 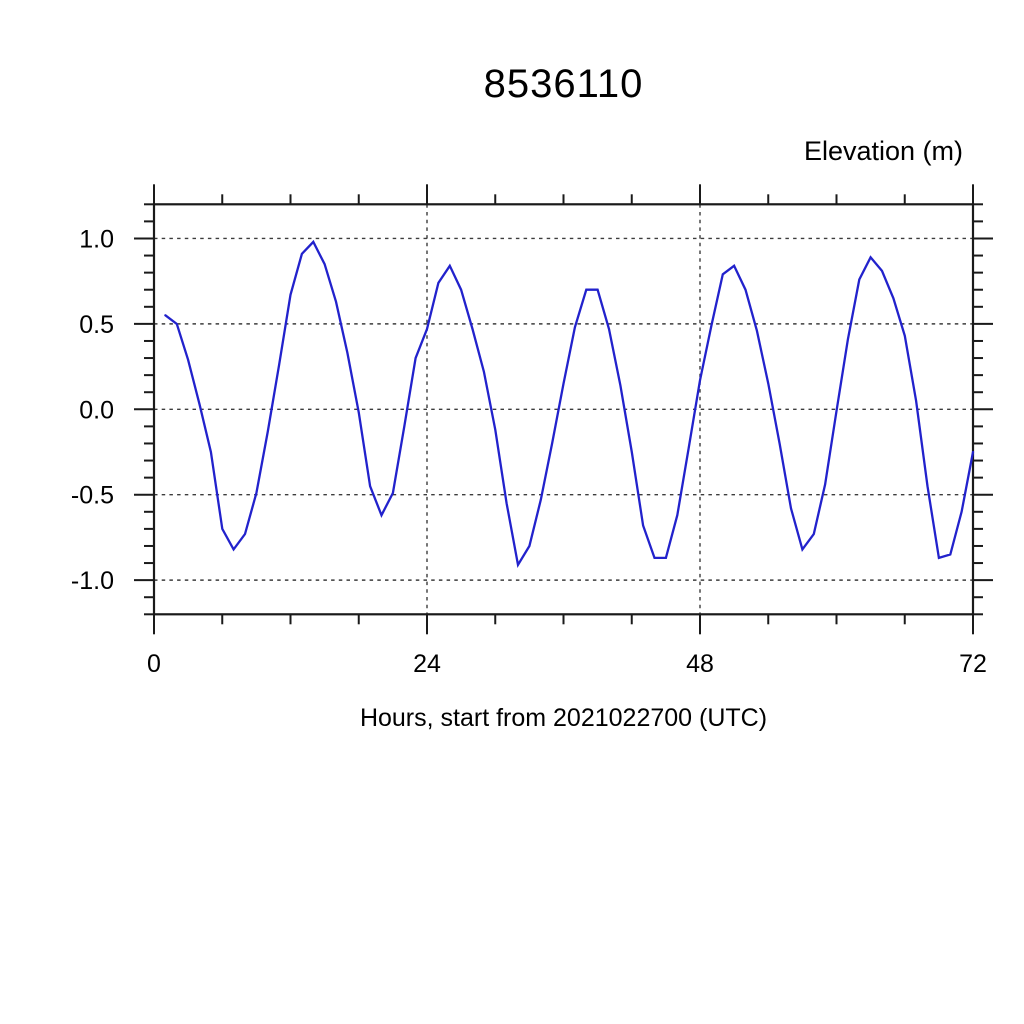 What do you see at coordinates (96, 410) in the screenshot?
I see `y-tick-label: 0.0` at bounding box center [96, 410].